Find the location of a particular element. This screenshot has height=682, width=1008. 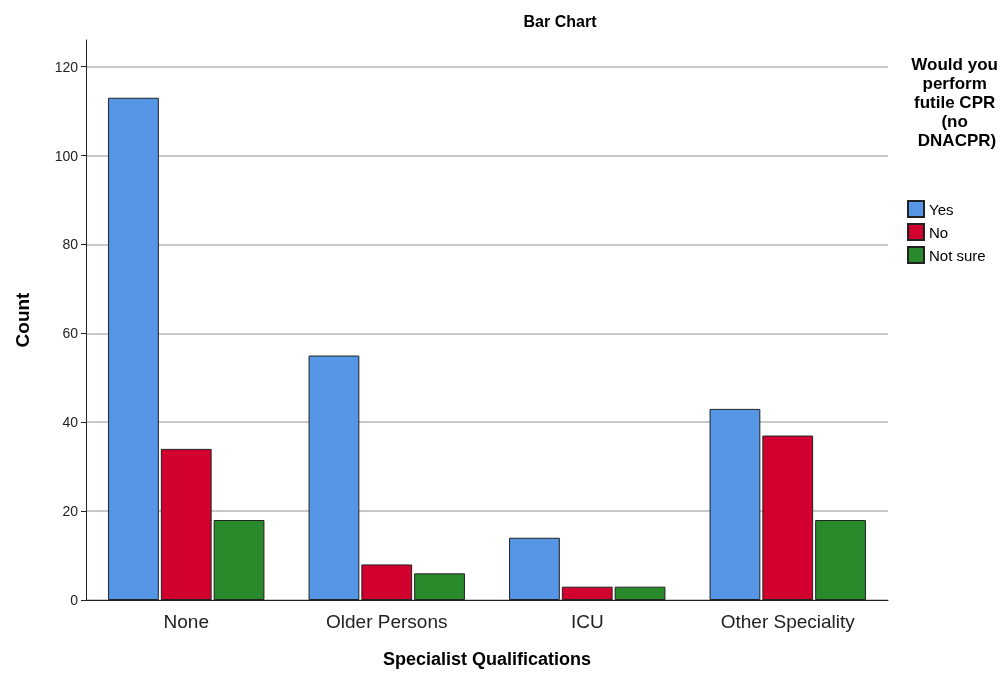

y-tick-label: 100 is located at coordinates (66, 155).